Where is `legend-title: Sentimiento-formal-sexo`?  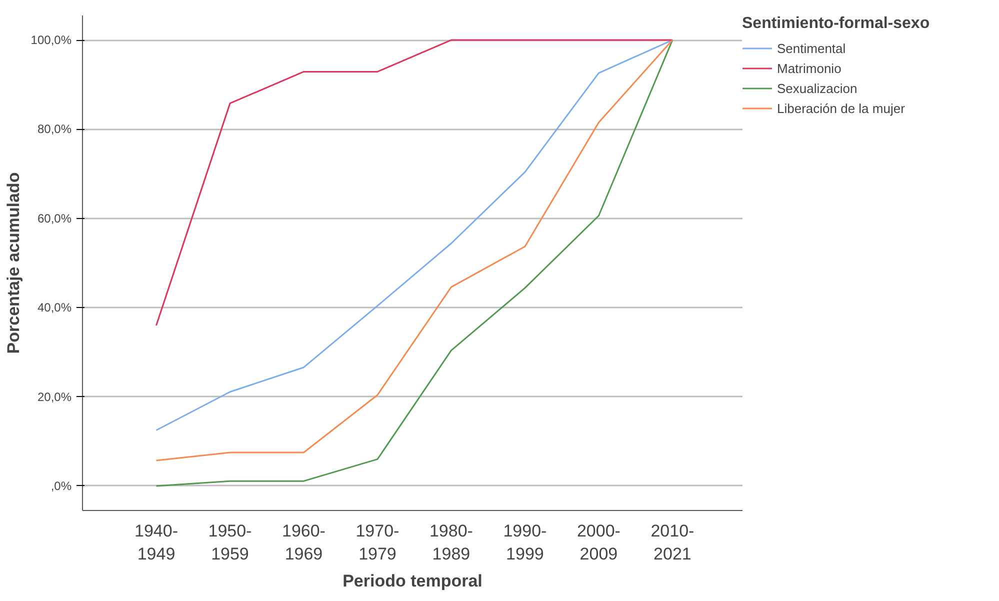 legend-title: Sentimiento-formal-sexo is located at coordinates (836, 24).